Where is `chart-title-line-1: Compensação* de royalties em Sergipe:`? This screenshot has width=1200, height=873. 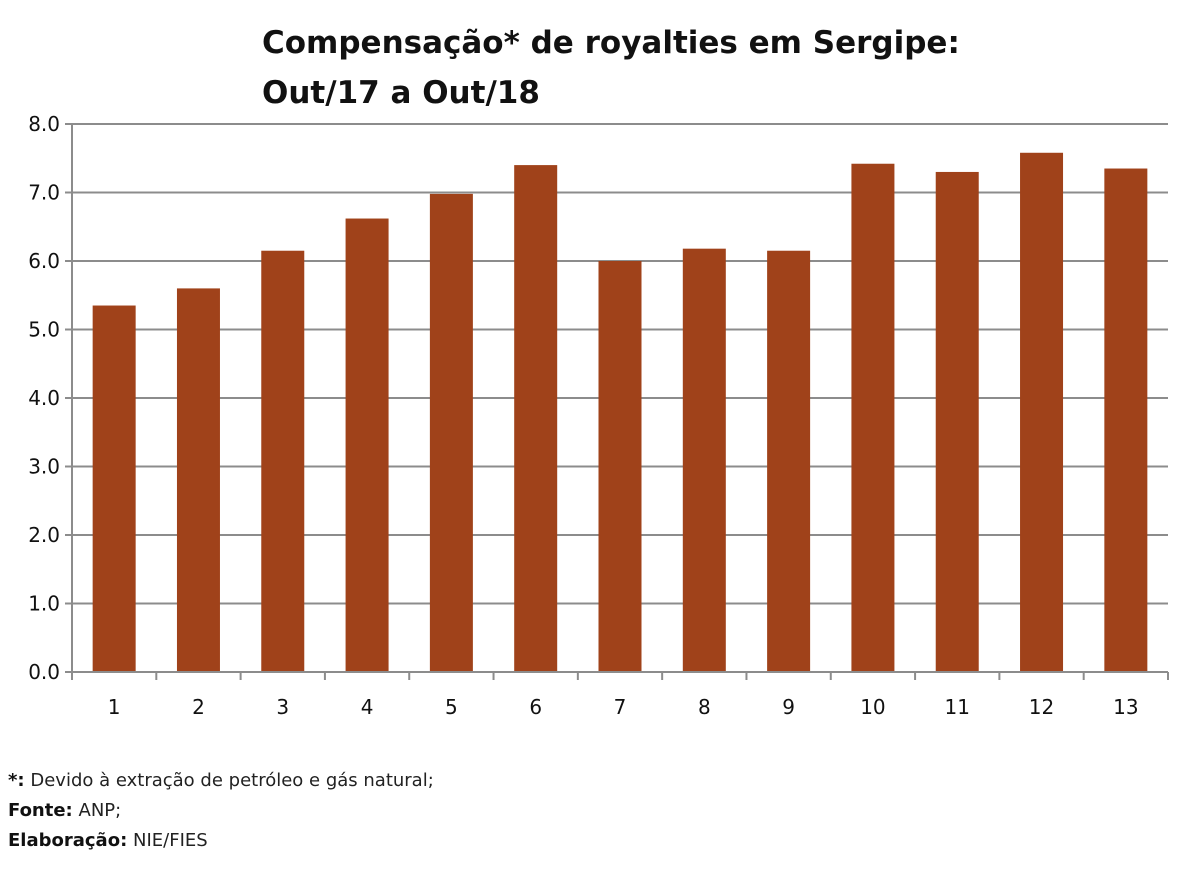 chart-title-line-1: Compensação* de royalties em Sergipe: is located at coordinates (611, 43).